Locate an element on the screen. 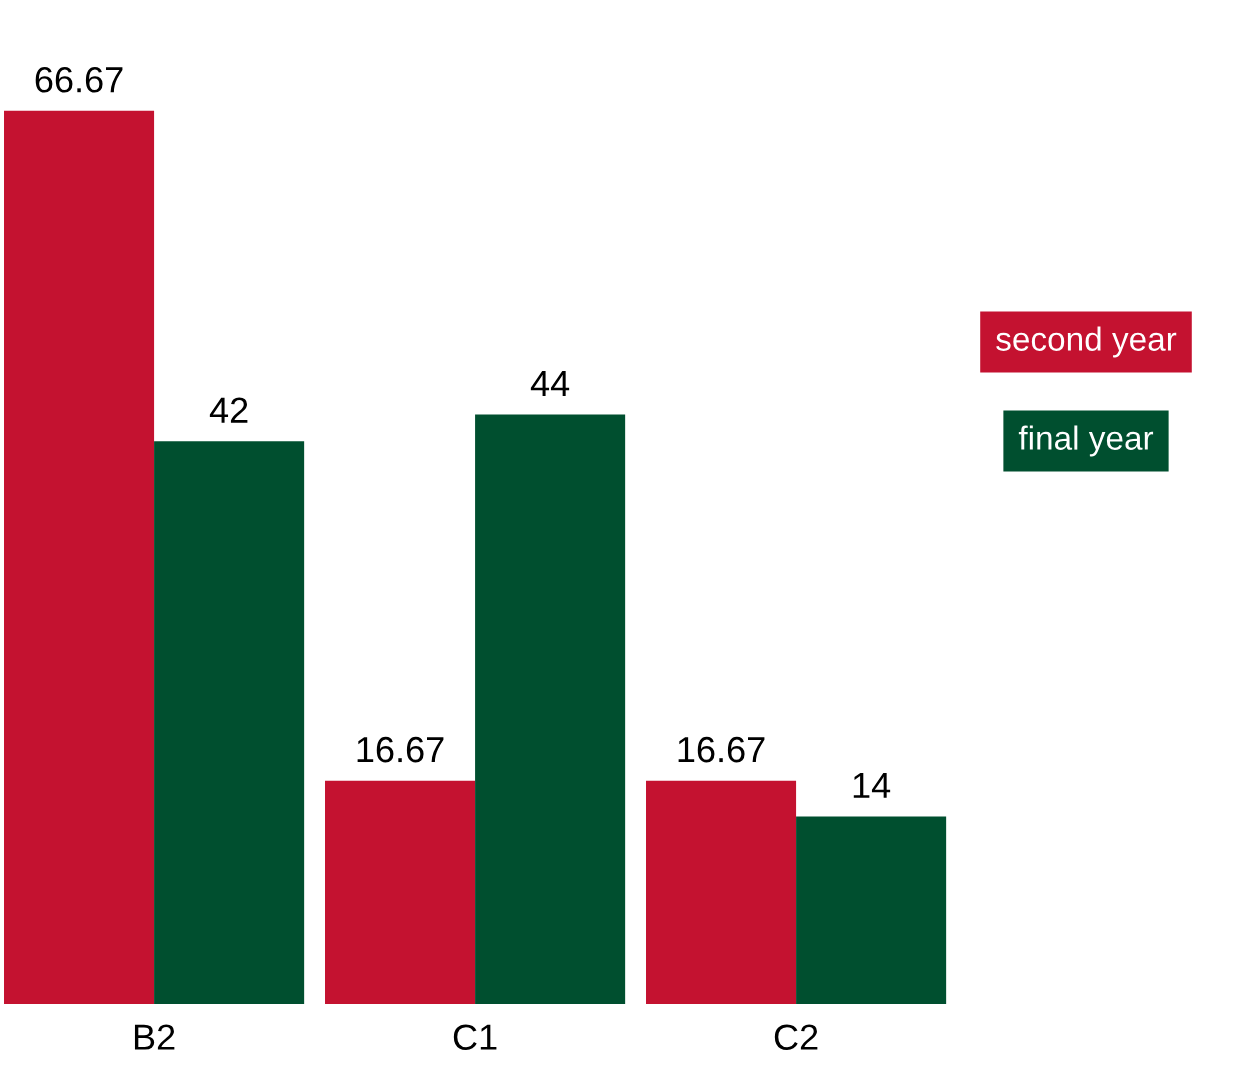 The width and height of the screenshot is (1239, 1074). data-label: 14 is located at coordinates (872, 785).